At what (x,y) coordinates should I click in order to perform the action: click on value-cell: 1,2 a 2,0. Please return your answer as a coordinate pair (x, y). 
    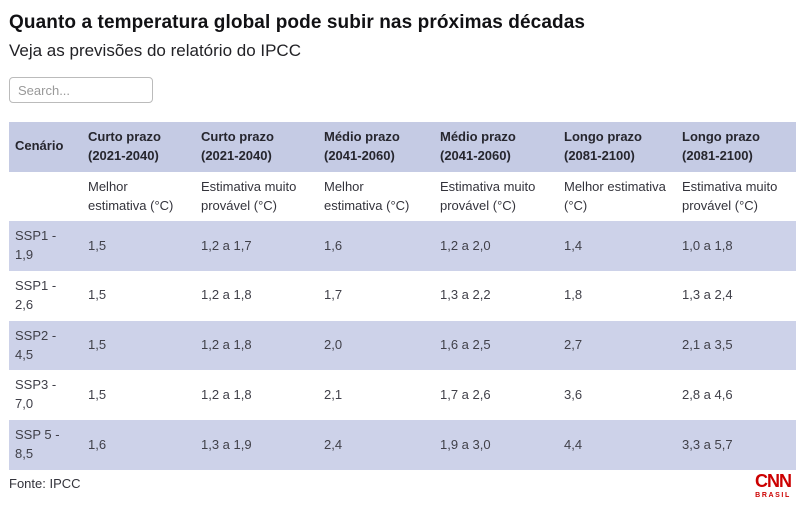
    Looking at the image, I should click on (465, 245).